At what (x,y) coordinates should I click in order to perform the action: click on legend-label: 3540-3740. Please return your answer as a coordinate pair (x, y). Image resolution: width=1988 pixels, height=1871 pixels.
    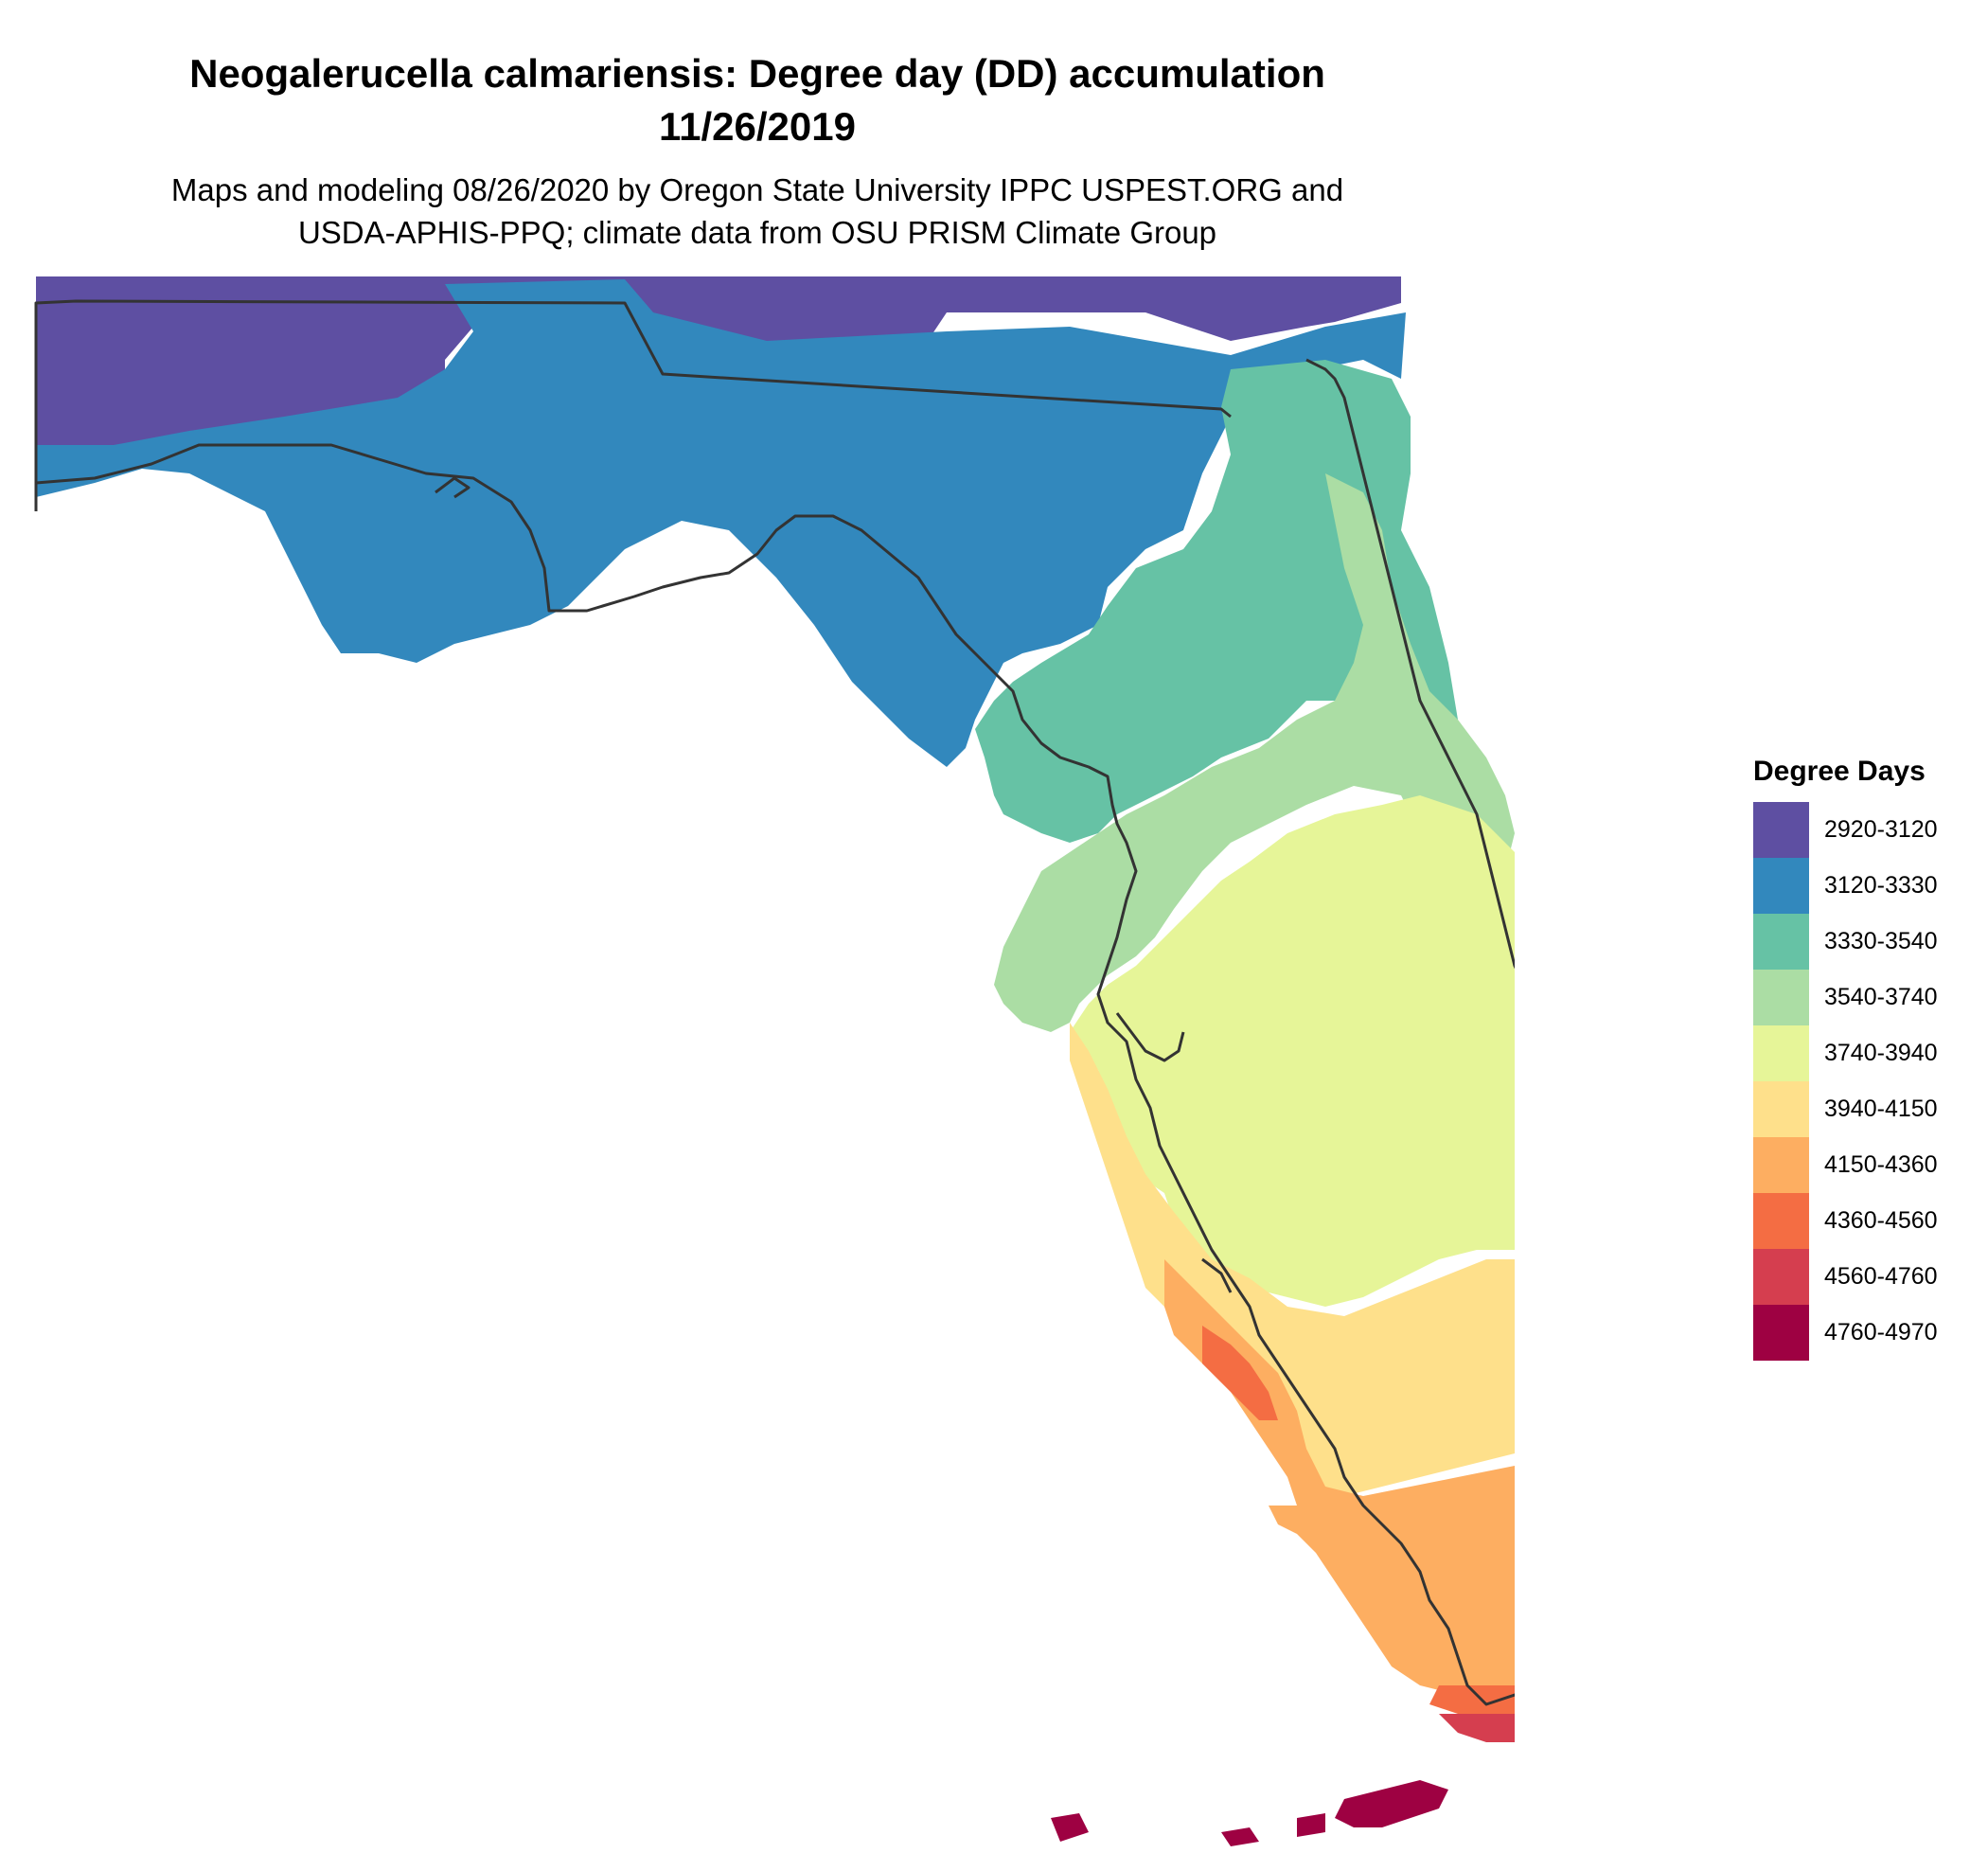
    Looking at the image, I should click on (1881, 997).